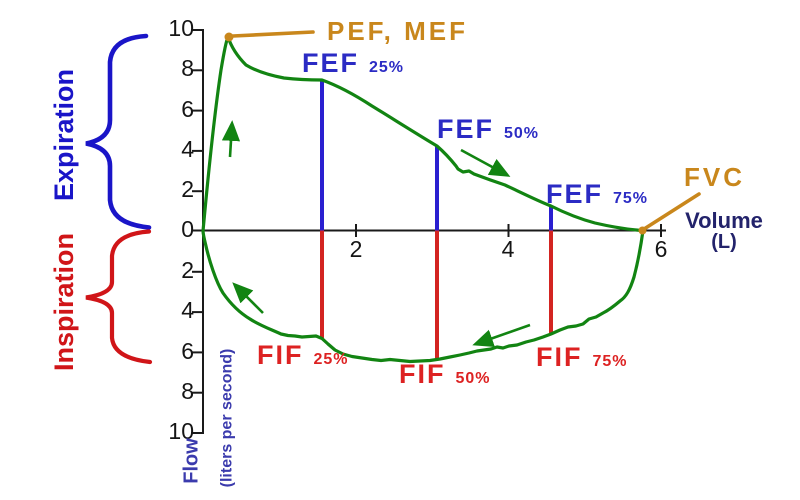 The width and height of the screenshot is (800, 500). Describe the element at coordinates (231, 139) in the screenshot. I see `expiration-up-arrow` at that location.